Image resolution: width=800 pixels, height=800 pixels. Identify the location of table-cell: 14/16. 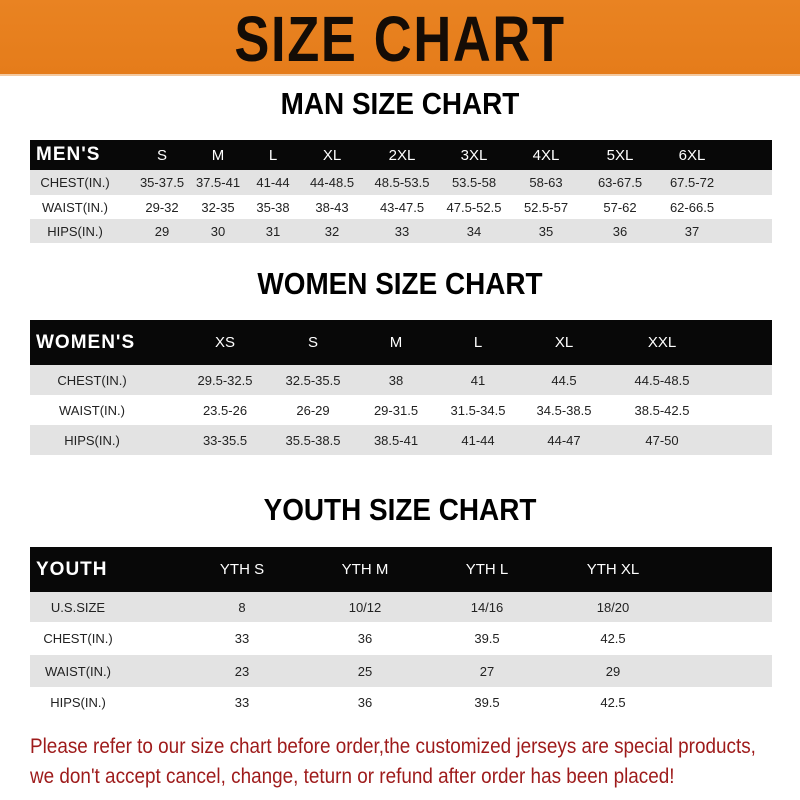
(487, 607).